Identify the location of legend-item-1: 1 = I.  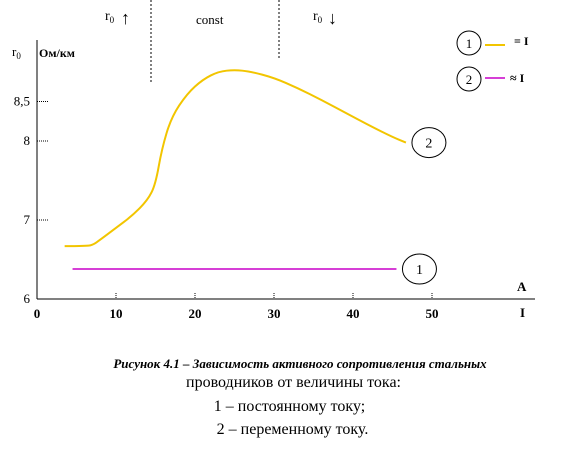
(492, 43).